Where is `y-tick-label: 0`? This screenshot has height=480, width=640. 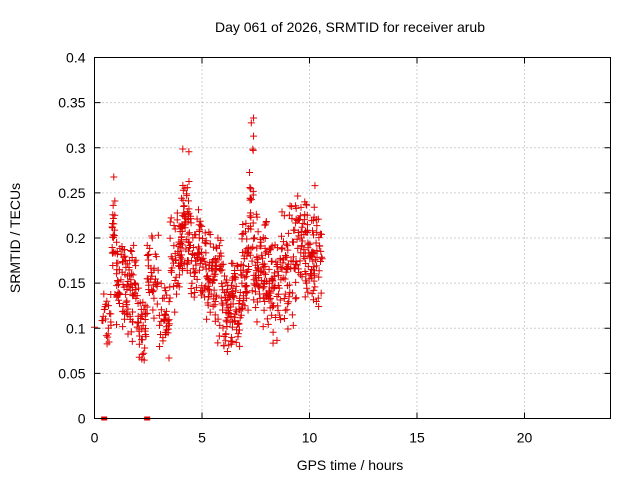
y-tick-label: 0 is located at coordinates (82, 419).